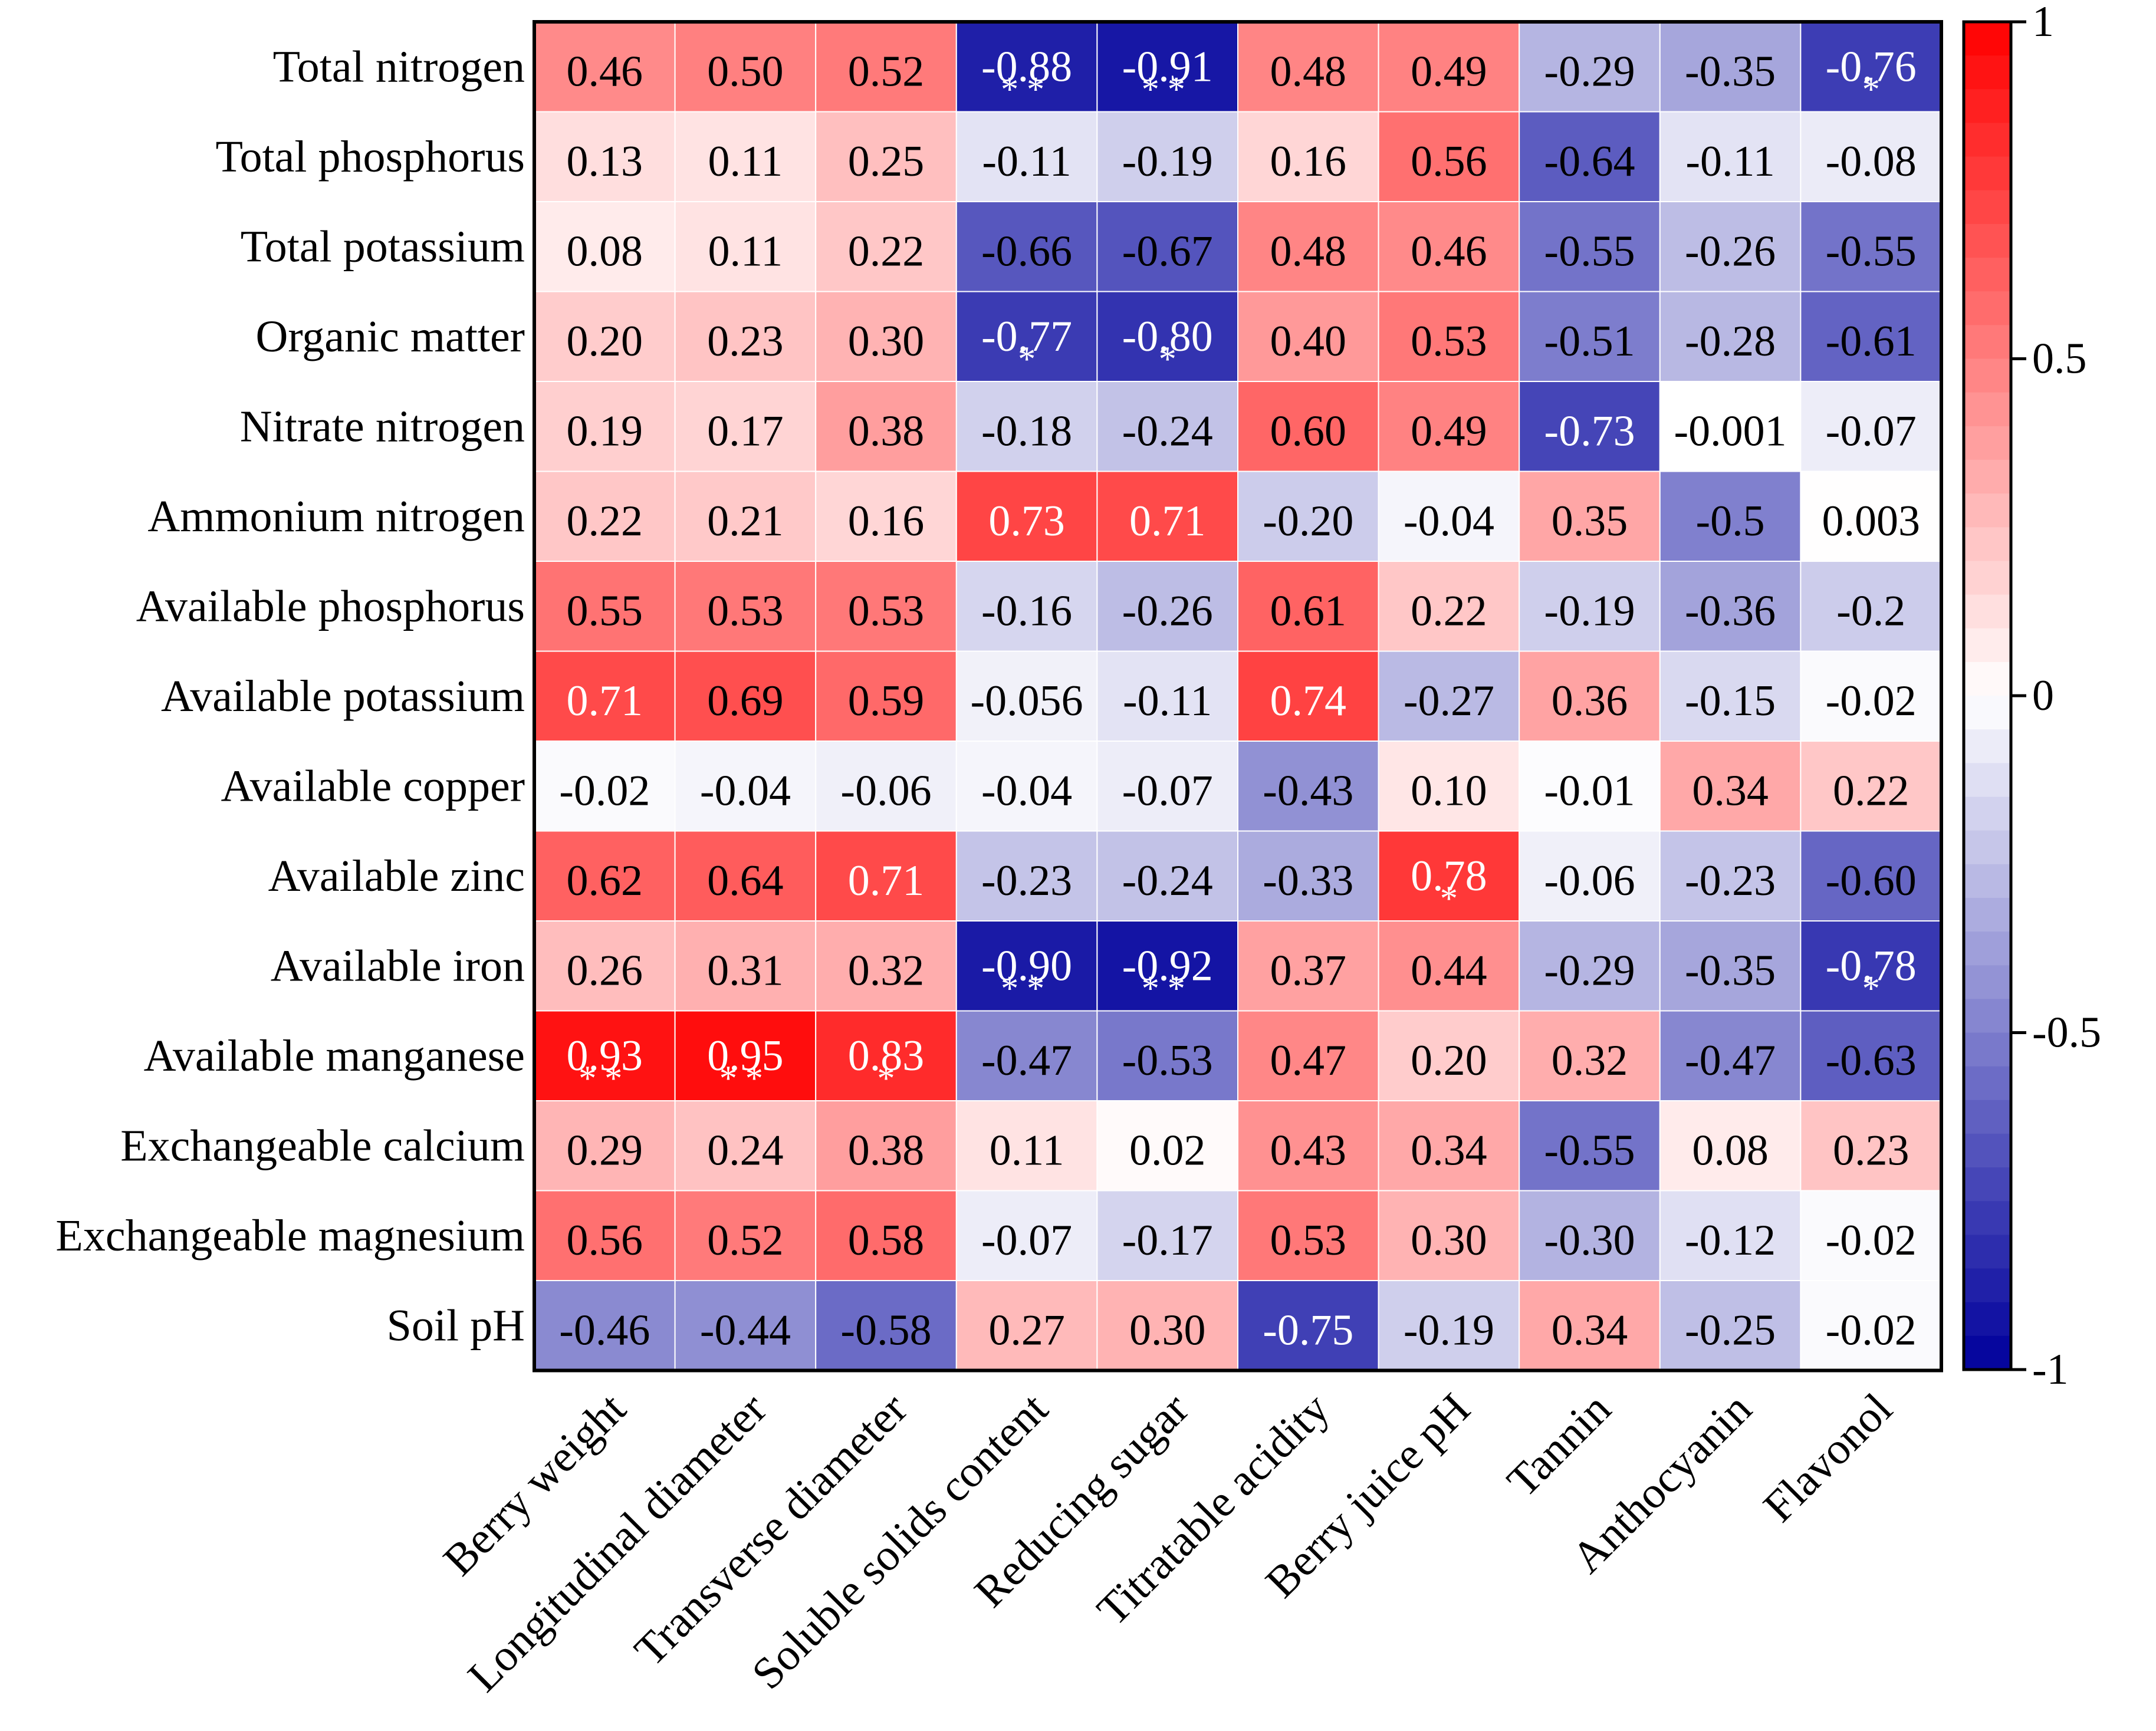  What do you see at coordinates (1026, 251) in the screenshot?
I see `cell-value-label: -0.66` at bounding box center [1026, 251].